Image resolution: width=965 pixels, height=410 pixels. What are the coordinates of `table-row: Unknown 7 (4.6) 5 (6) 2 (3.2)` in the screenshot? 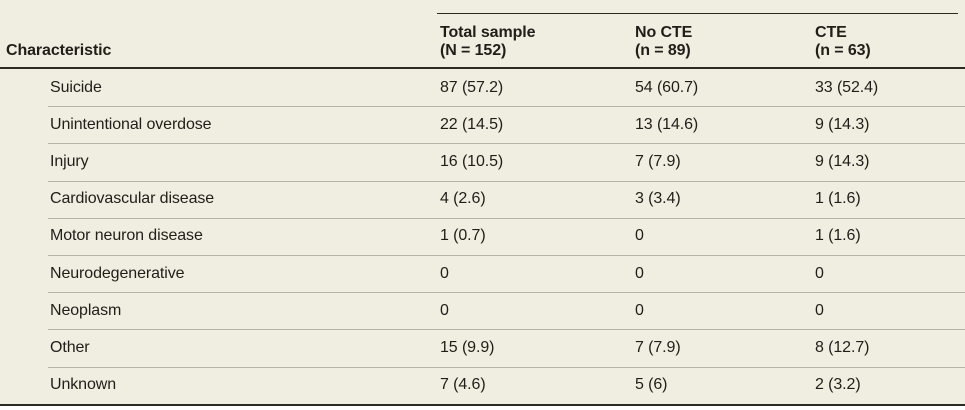 It's located at (482, 385).